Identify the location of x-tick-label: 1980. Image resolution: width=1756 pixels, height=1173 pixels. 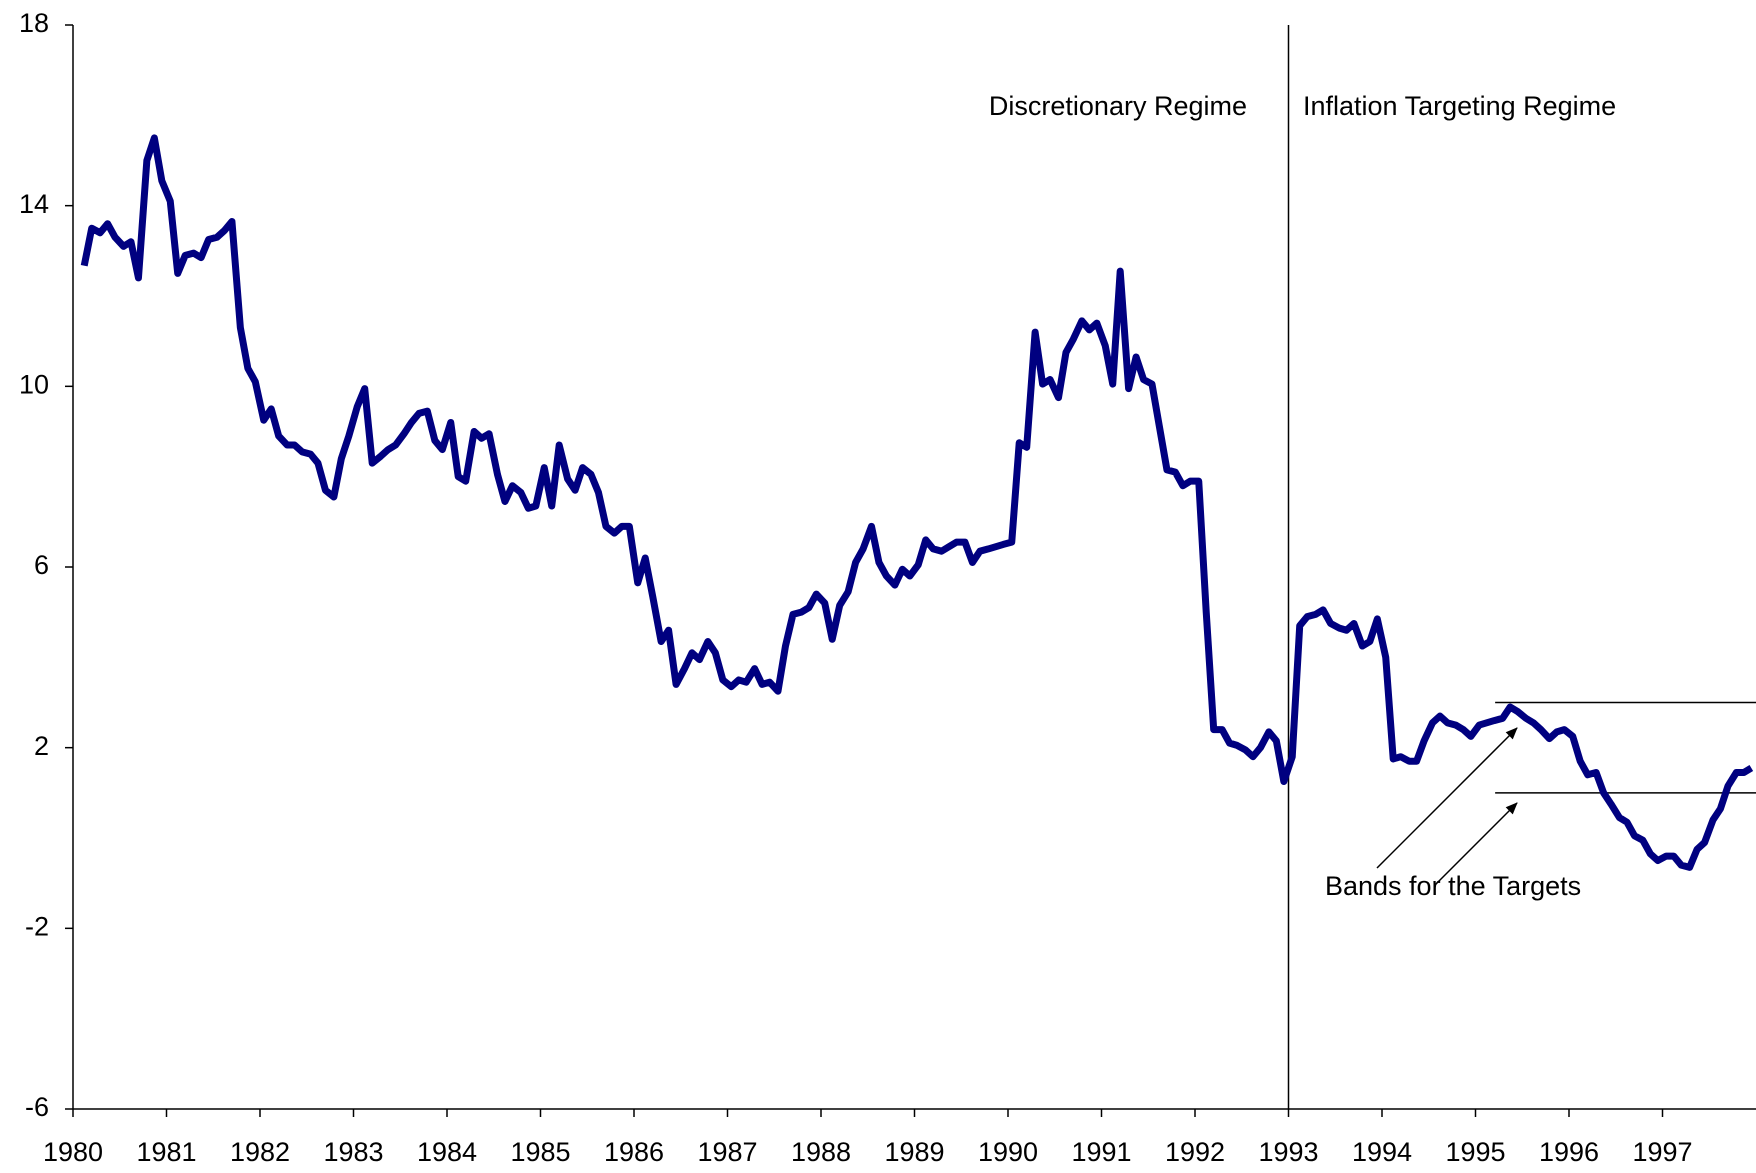
(73, 1152).